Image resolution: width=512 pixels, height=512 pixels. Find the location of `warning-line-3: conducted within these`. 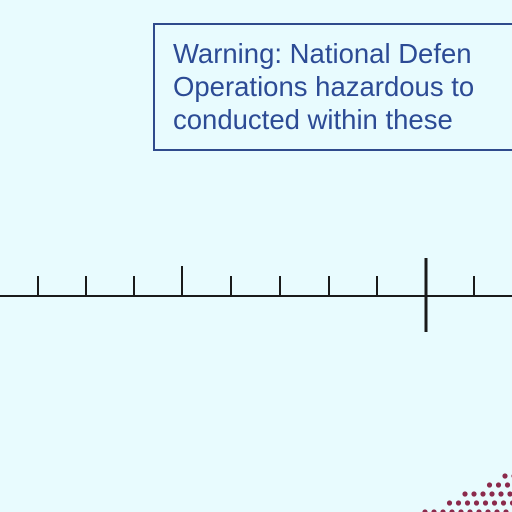

warning-line-3: conducted within these is located at coordinates (313, 119).